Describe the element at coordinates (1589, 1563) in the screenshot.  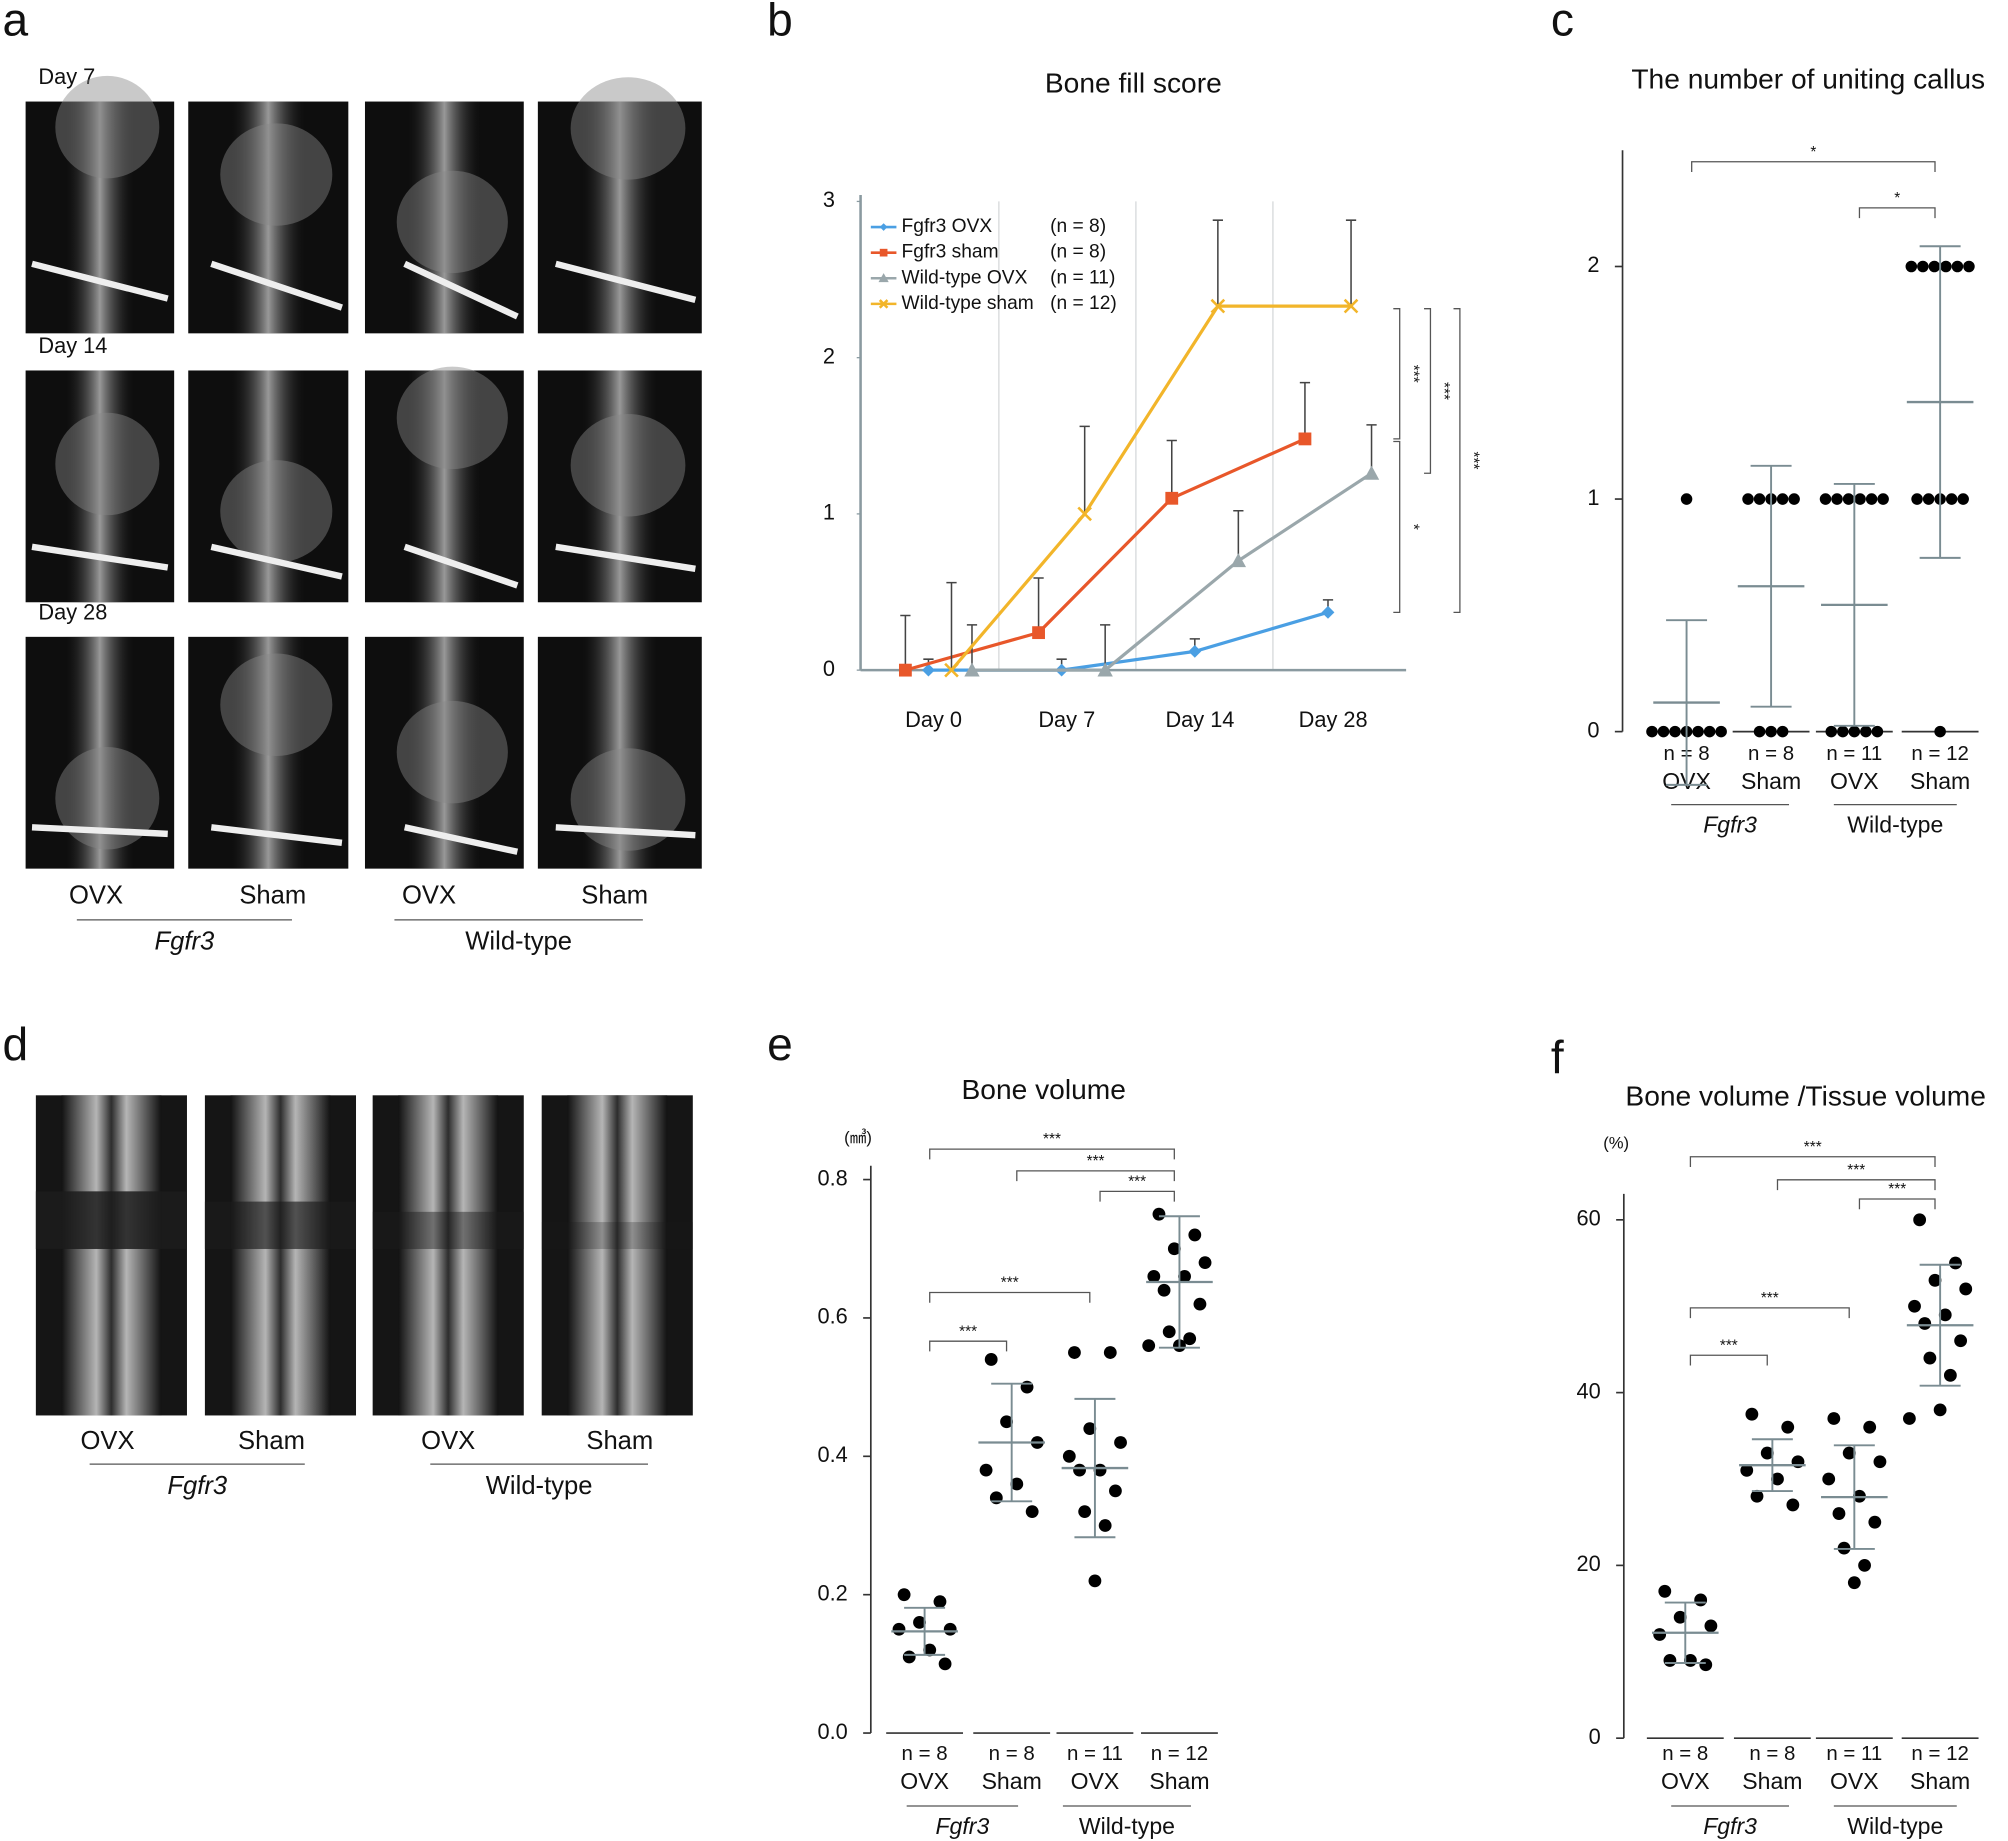
I see `y-tick-label: 20` at that location.